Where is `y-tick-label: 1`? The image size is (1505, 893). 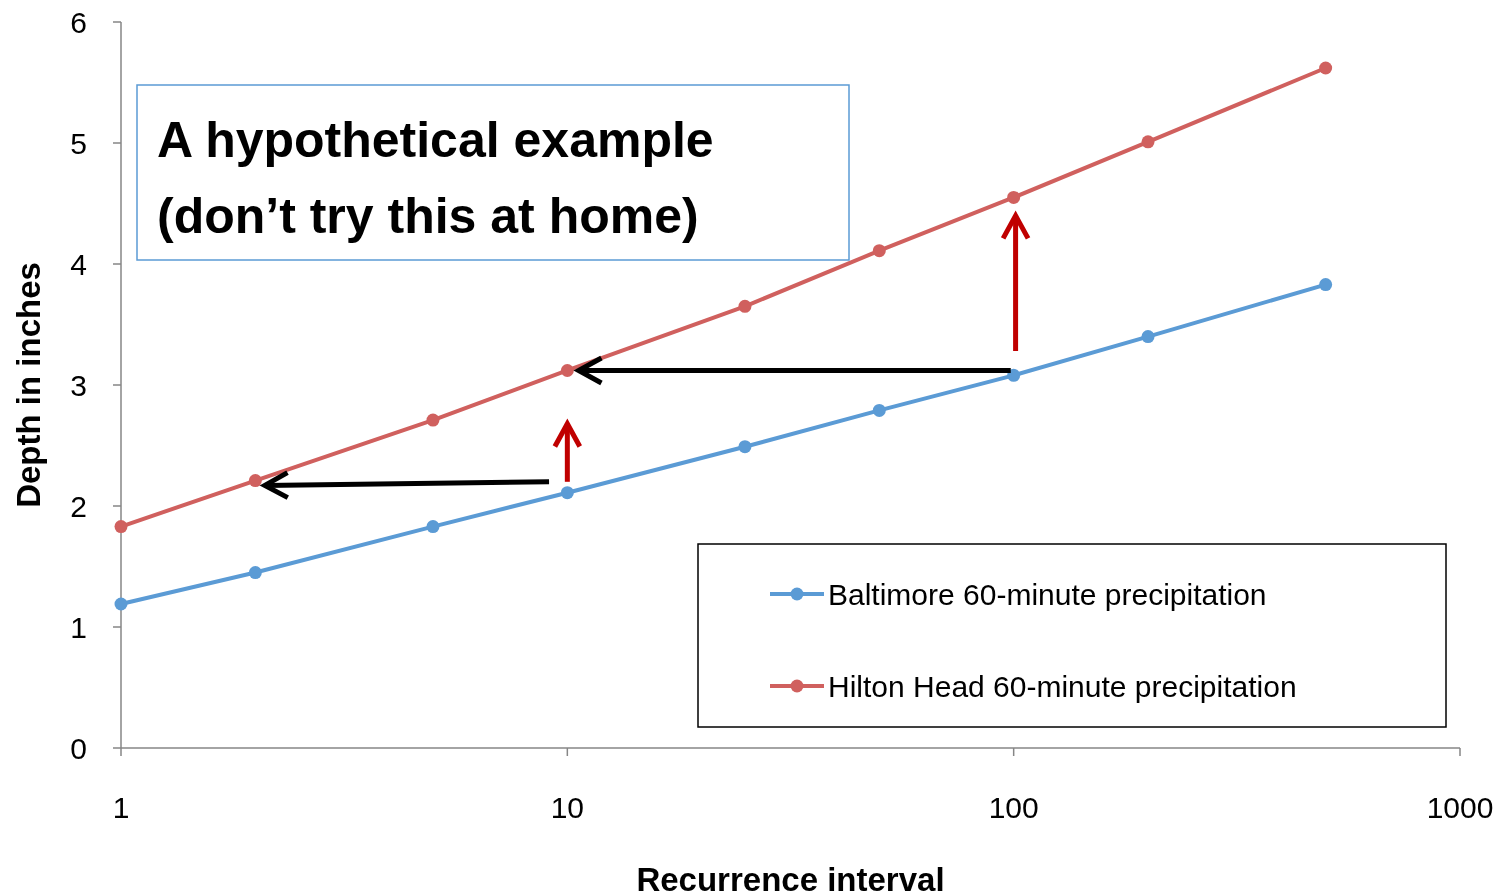 y-tick-label: 1 is located at coordinates (78, 627).